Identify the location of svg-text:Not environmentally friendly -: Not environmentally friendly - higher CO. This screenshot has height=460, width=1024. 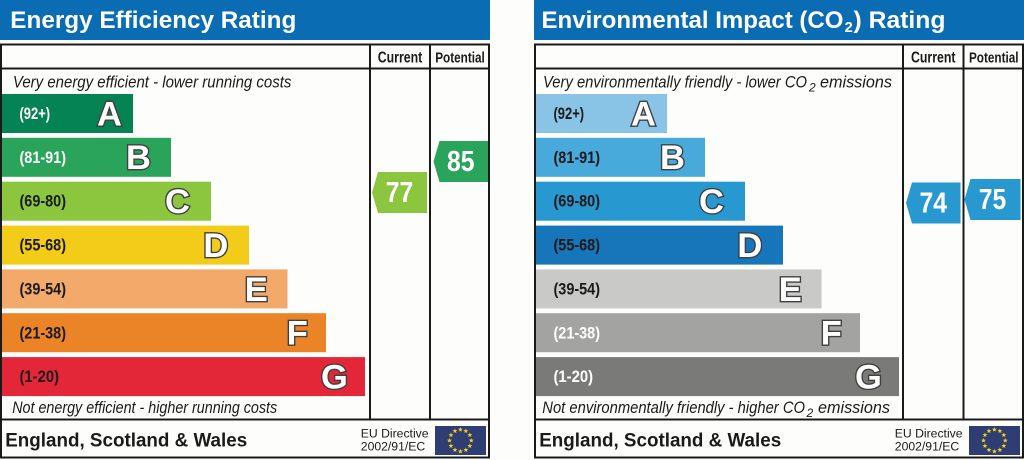
(673, 407).